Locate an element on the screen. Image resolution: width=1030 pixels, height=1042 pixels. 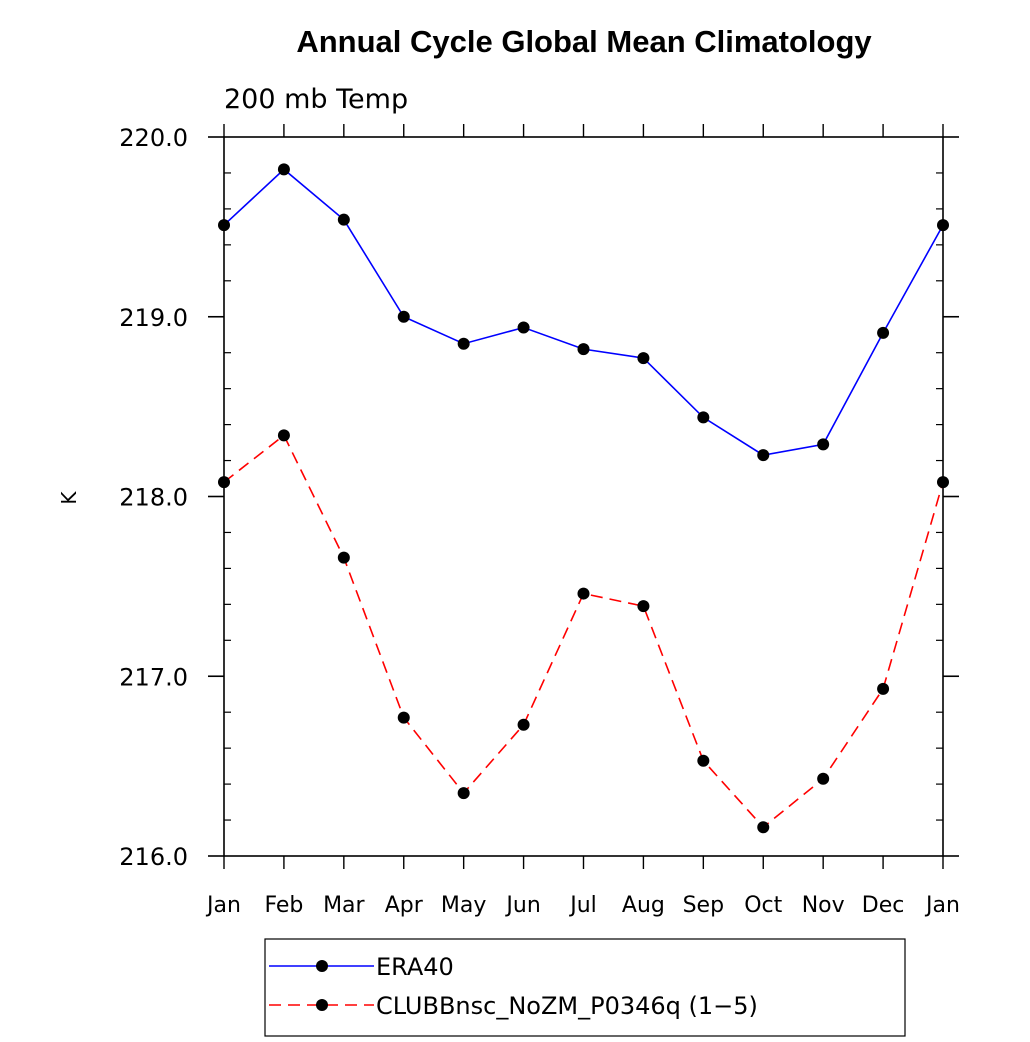
y-tick-label: 220.0 is located at coordinates (153, 138).